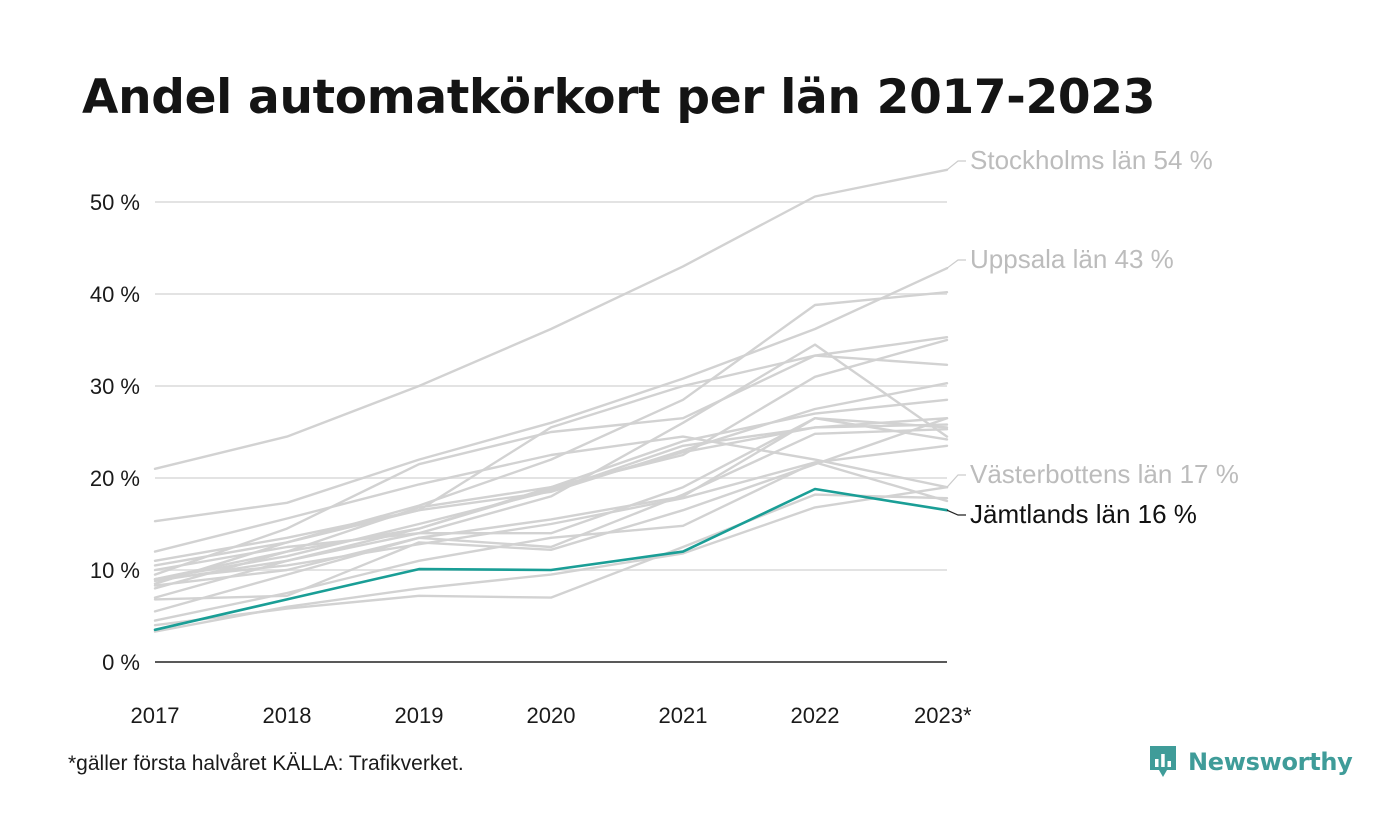 Image resolution: width=1400 pixels, height=840 pixels. Describe the element at coordinates (121, 662) in the screenshot. I see `y-tick-label: 0 %` at that location.